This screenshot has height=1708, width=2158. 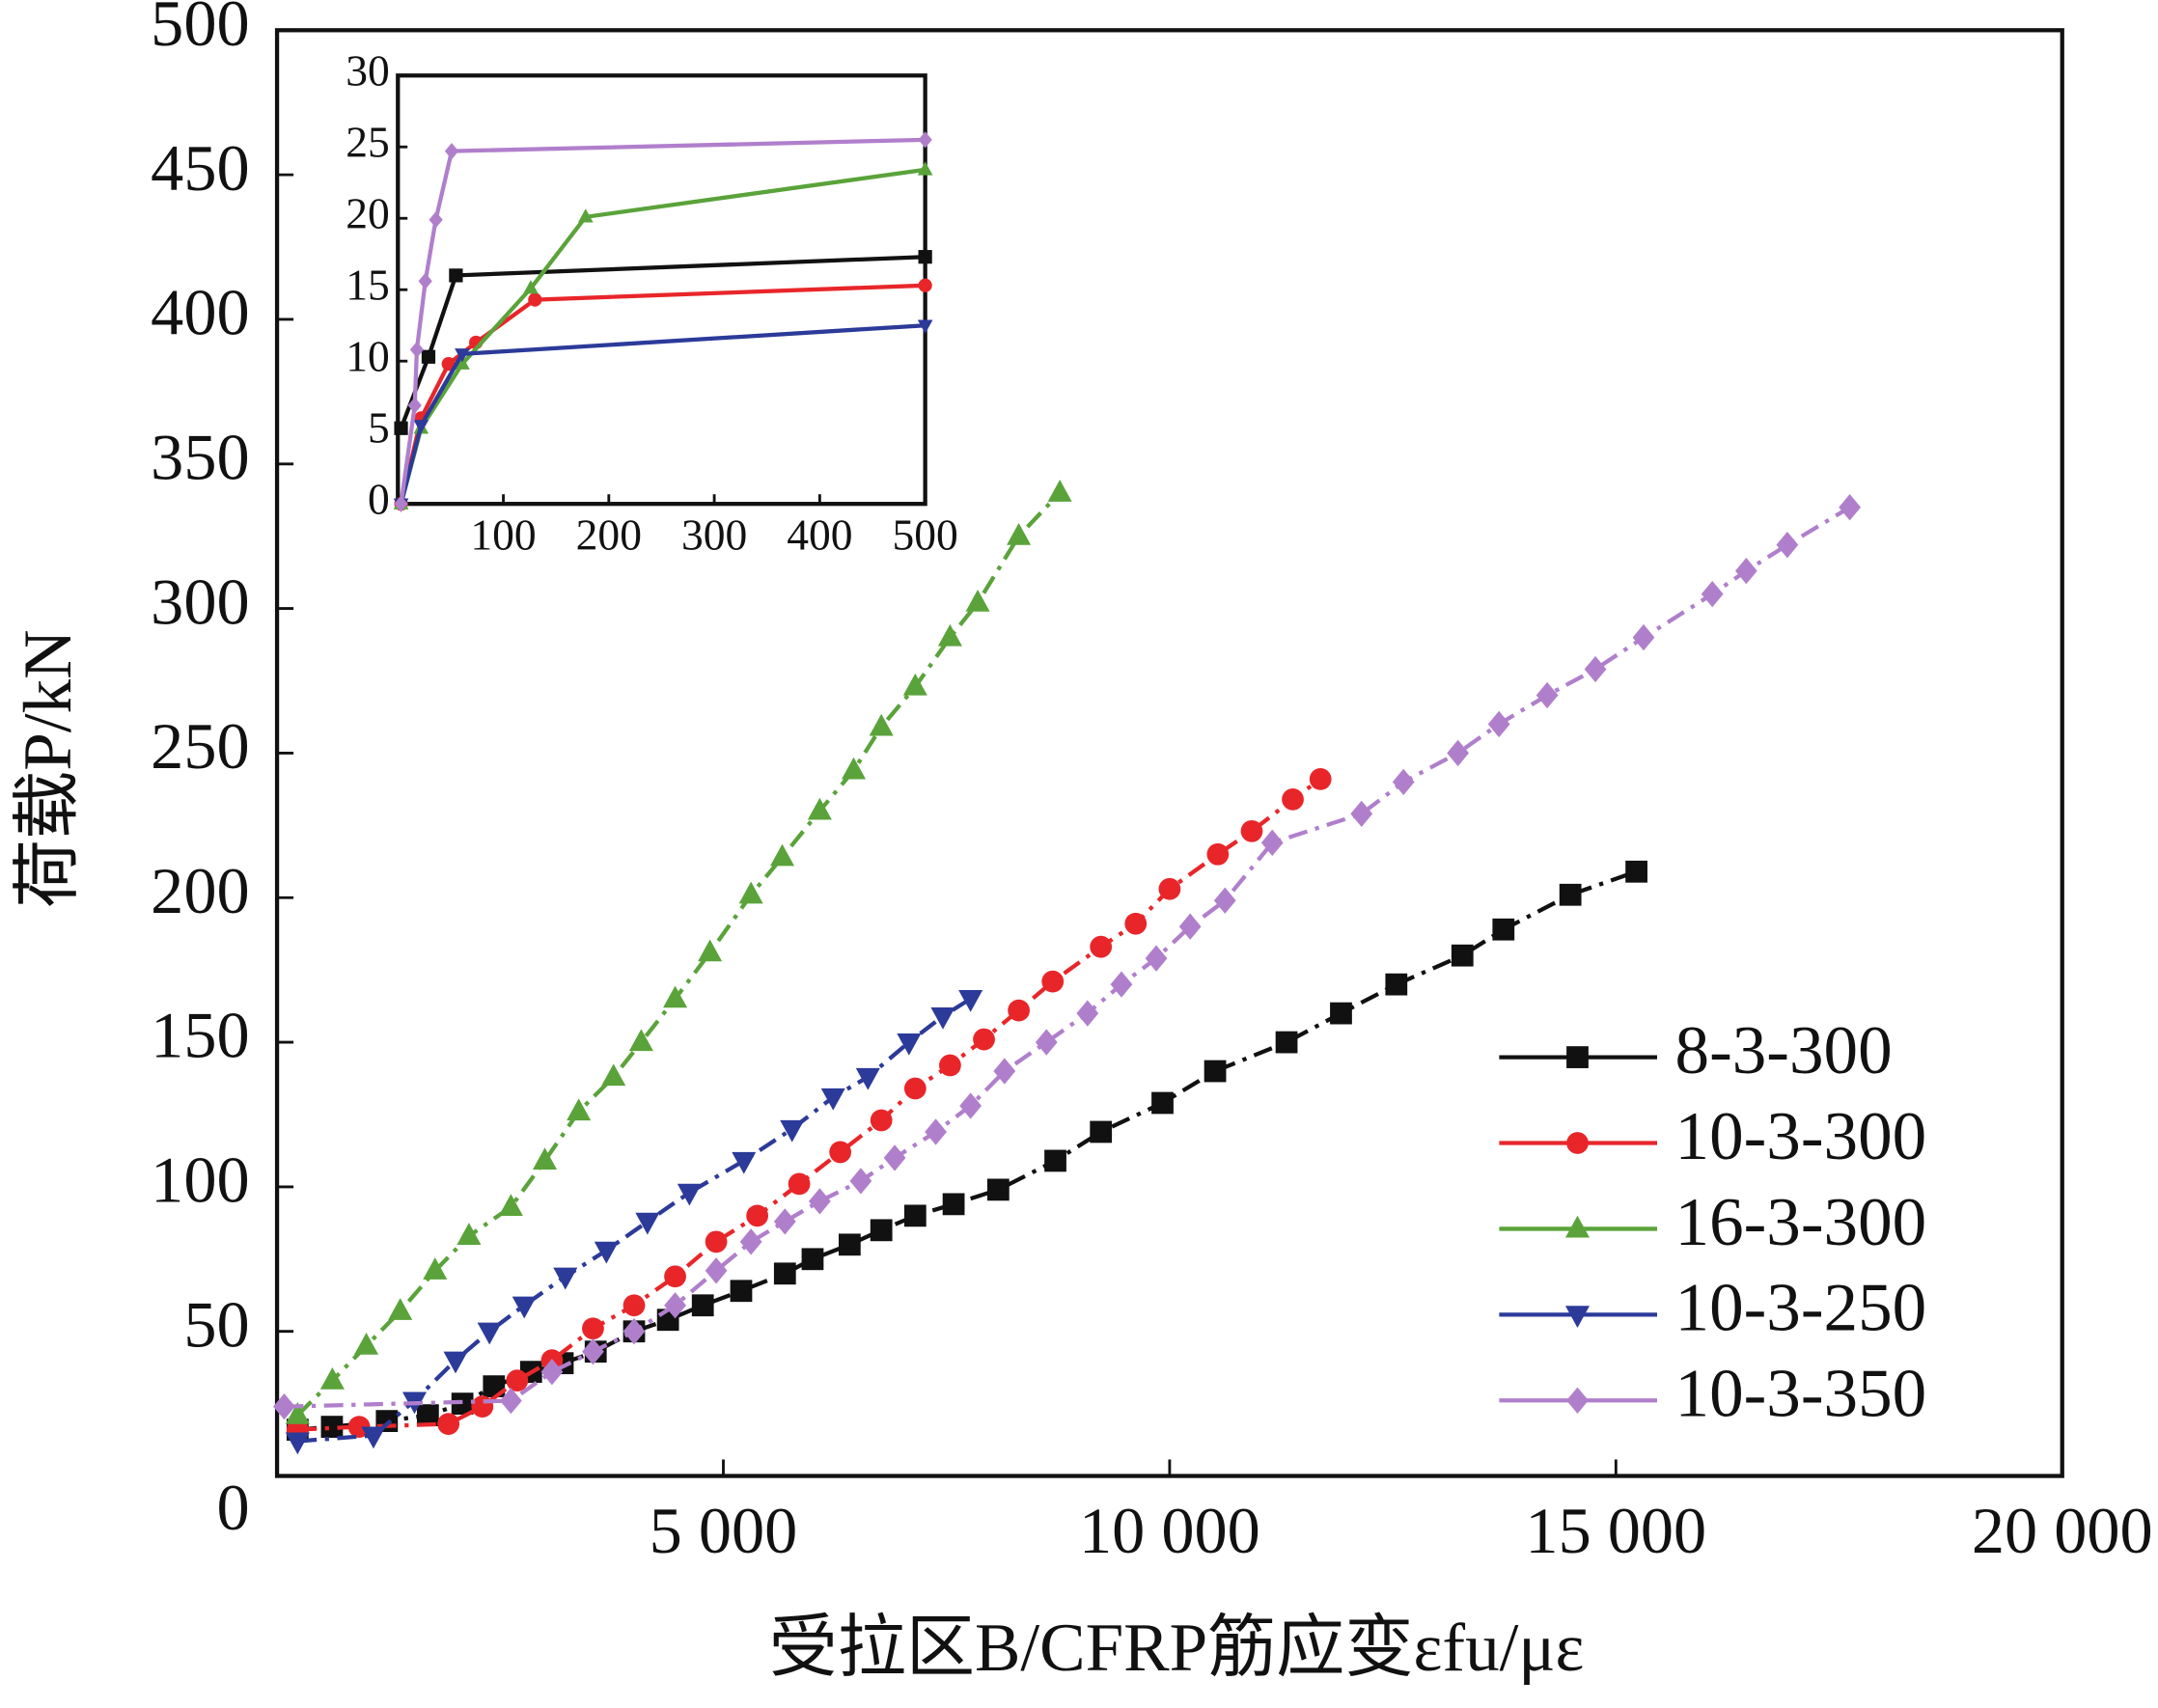 I want to click on y-tick-label: 50, so click(x=216, y=1324).